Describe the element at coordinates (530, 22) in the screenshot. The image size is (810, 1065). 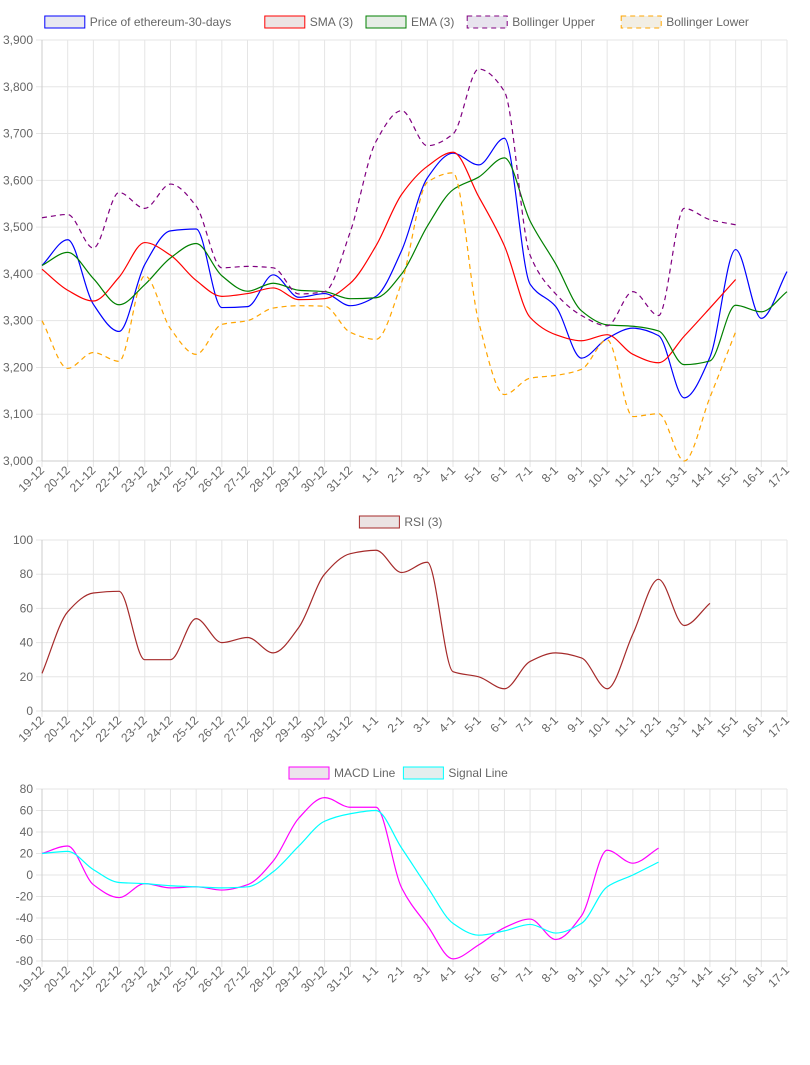
I see `legend-item: Bollinger Upper` at that location.